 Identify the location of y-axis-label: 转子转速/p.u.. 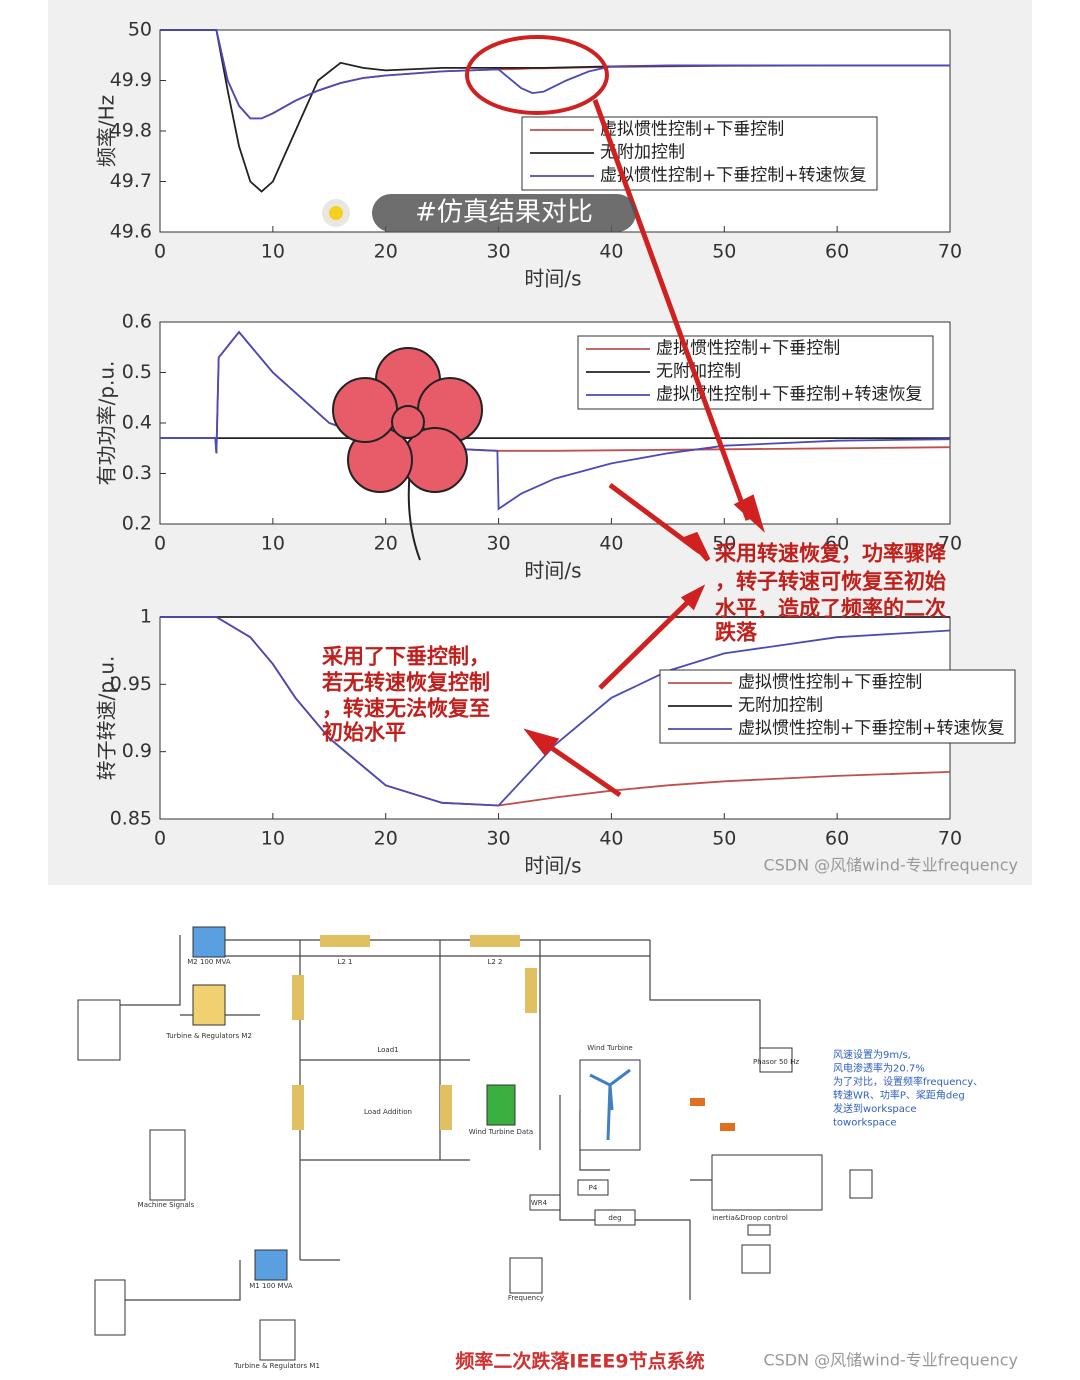
(107, 718).